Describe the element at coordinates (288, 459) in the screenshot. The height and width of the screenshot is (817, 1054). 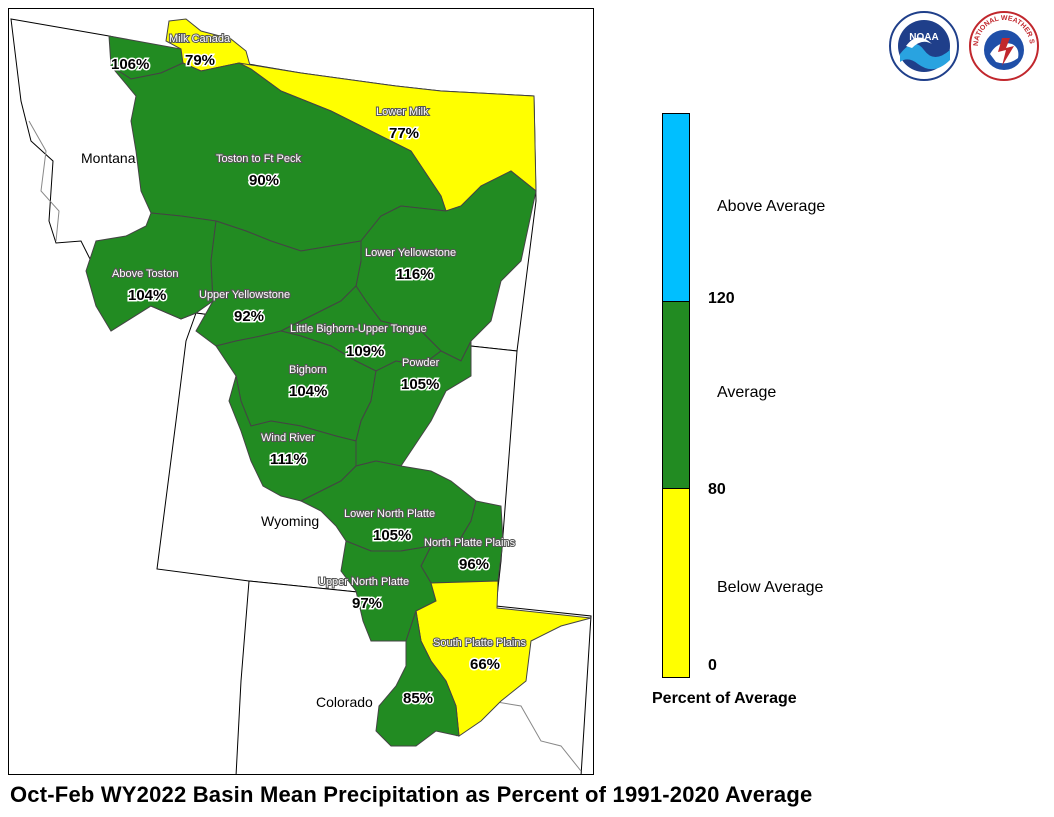
I see `basin-pct-label: 111%` at that location.